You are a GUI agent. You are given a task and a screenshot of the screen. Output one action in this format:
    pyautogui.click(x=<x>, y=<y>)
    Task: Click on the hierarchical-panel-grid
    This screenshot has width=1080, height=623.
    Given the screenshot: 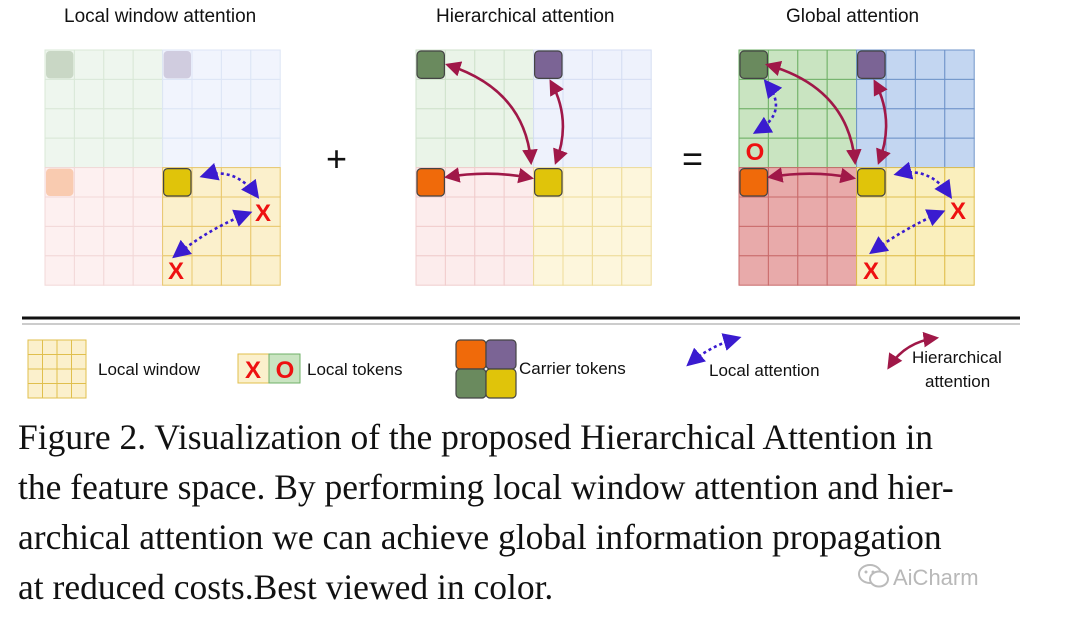 What is the action you would take?
    pyautogui.click(x=533, y=167)
    